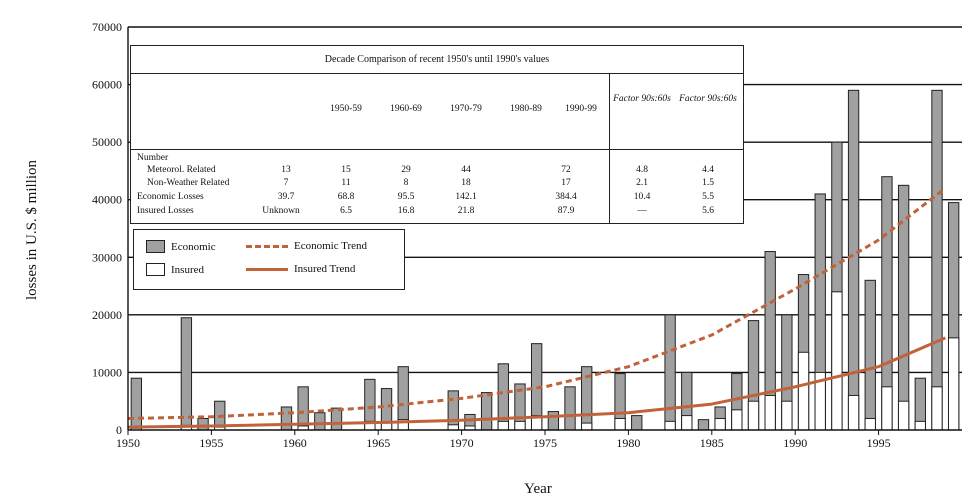 The height and width of the screenshot is (497, 964). I want to click on x-tick-1995: 1995, so click(879, 443).